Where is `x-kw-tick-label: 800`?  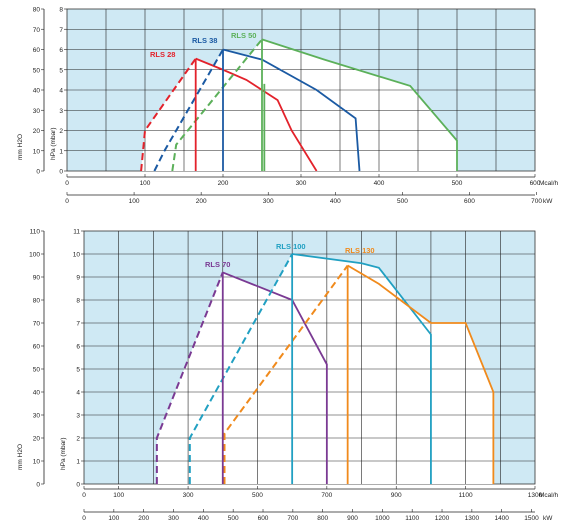 x-kw-tick-label: 800 is located at coordinates (322, 518).